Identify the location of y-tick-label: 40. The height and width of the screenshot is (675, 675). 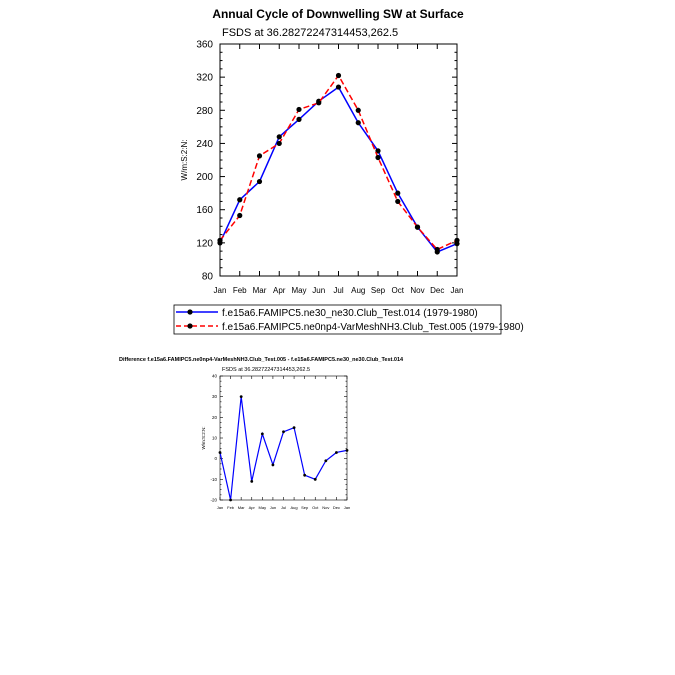
(215, 376).